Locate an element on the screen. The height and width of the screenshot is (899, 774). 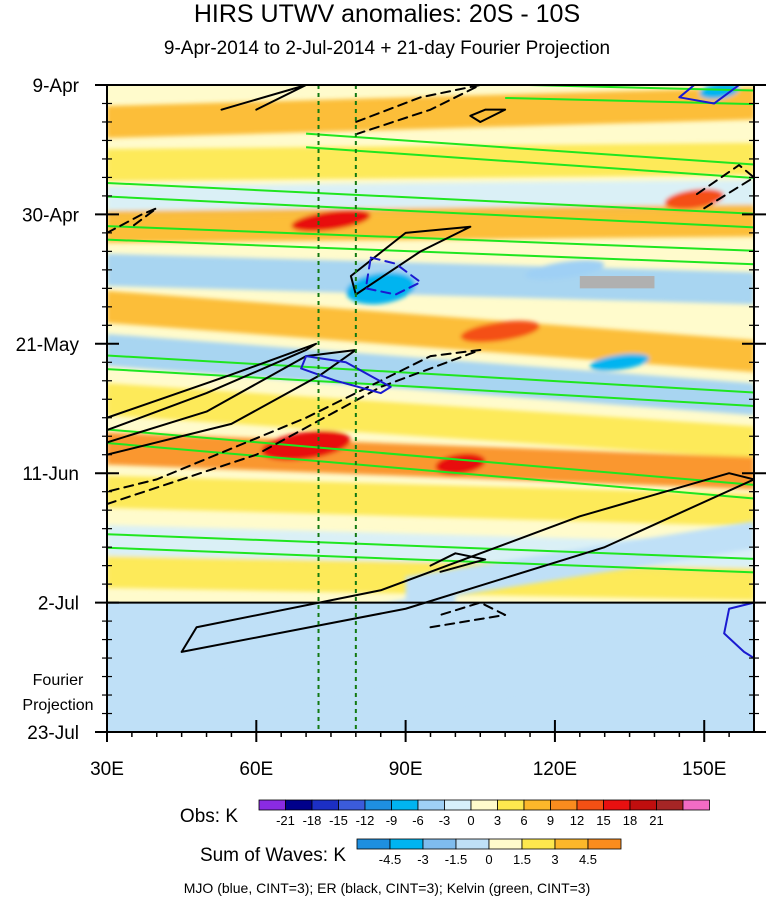
obs-colorbar-tick-label: 18 is located at coordinates (630, 820).